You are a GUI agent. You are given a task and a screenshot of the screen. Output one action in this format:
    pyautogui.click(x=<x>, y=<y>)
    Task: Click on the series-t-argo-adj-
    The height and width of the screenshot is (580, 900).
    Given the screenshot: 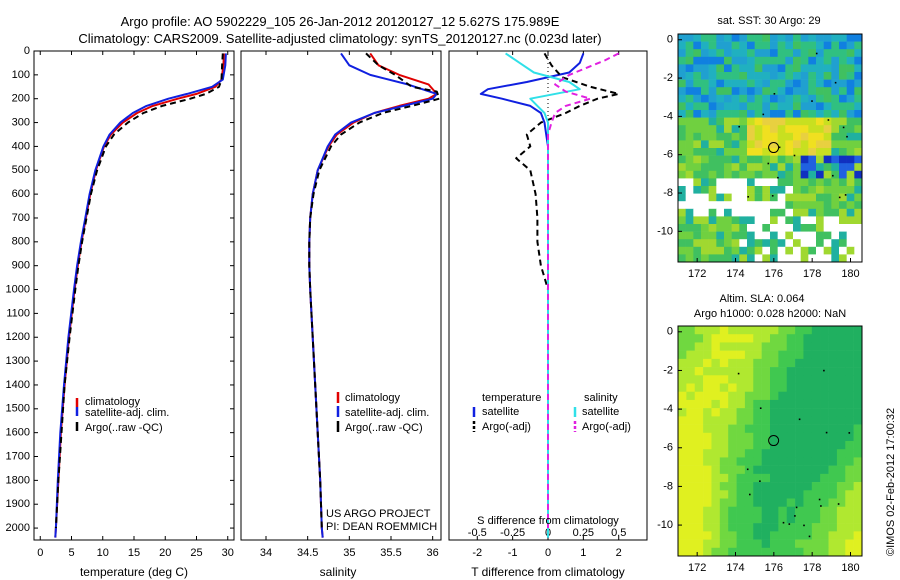 What is the action you would take?
    pyautogui.click(x=567, y=290)
    